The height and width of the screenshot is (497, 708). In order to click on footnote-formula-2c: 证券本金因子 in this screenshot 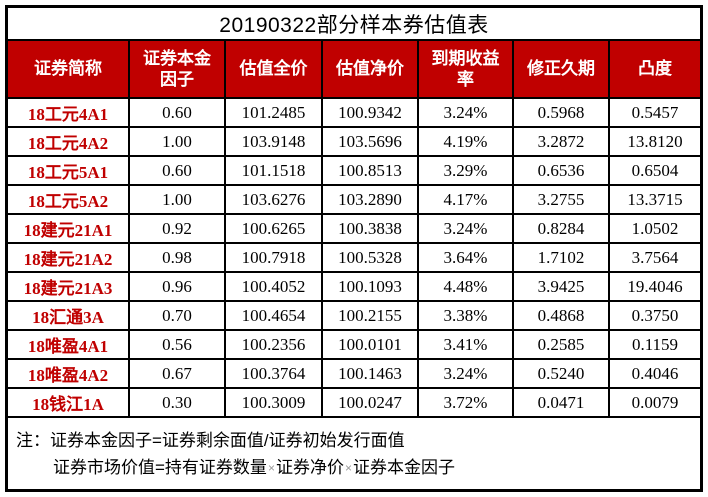, I will do `click(403, 468)`.